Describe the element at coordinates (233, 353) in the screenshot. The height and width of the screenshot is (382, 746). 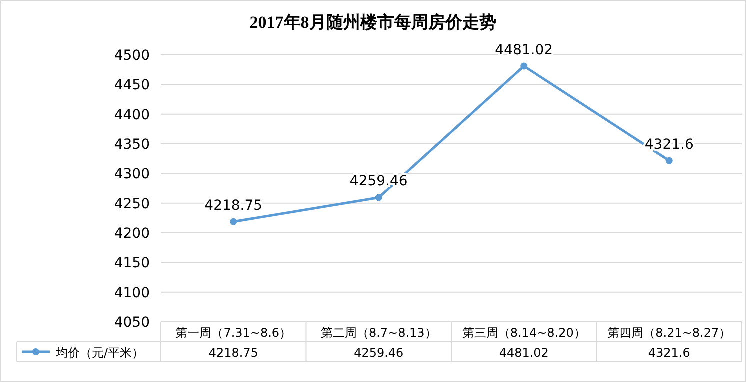
I see `data-label: 4218.75` at that location.